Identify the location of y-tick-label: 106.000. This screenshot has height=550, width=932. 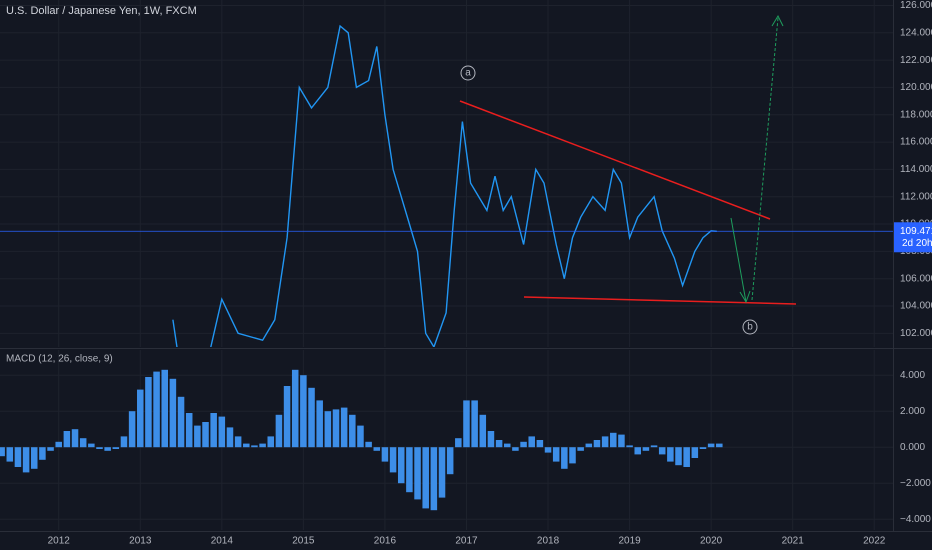
(916, 278).